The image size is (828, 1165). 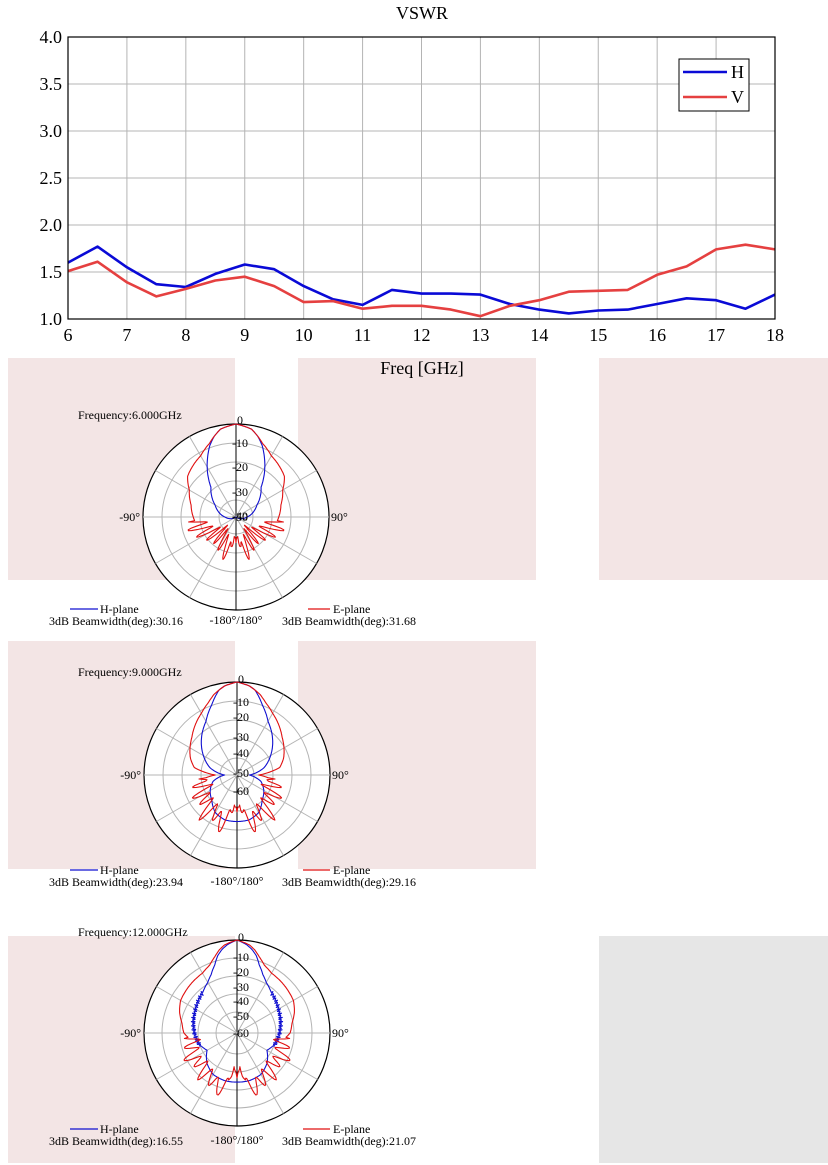 I want to click on y-tick-label: 2.5, so click(x=51, y=178).